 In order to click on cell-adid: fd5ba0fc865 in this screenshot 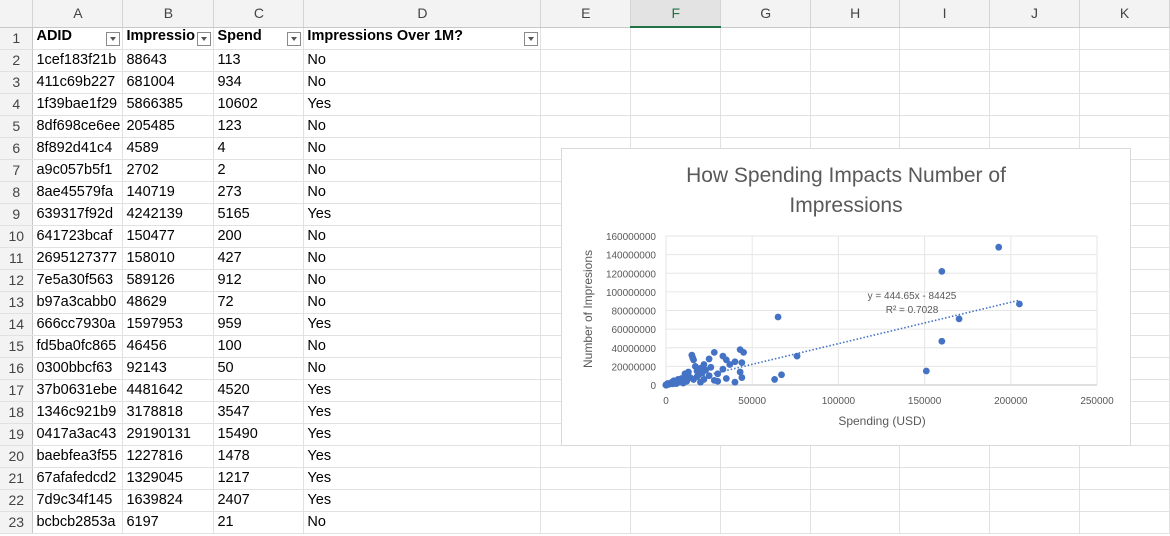, I will do `click(78, 346)`.